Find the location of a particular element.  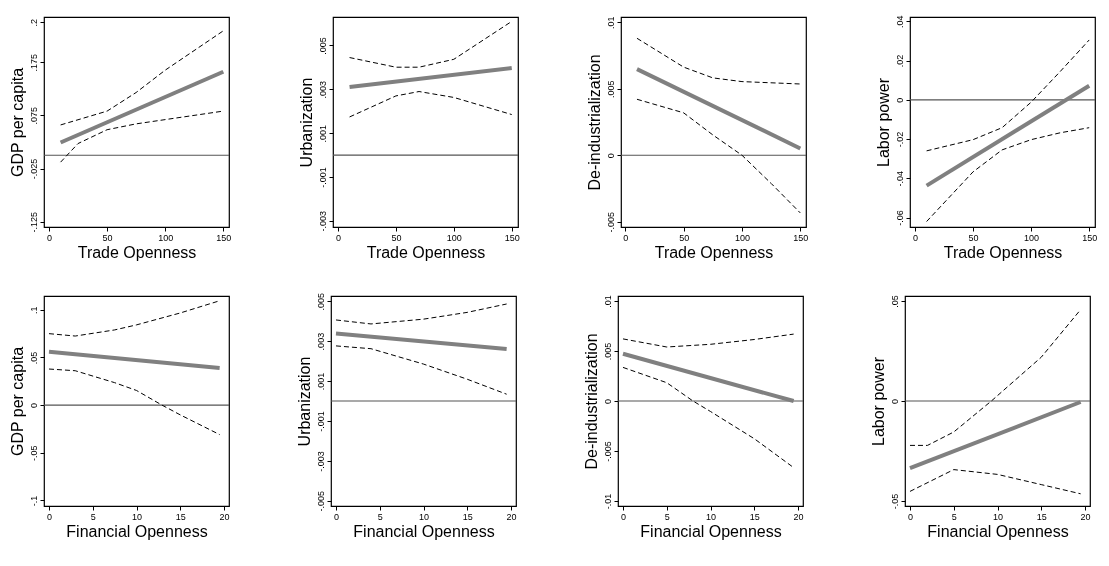

y-tick-label: -.025 is located at coordinates (33, 169).